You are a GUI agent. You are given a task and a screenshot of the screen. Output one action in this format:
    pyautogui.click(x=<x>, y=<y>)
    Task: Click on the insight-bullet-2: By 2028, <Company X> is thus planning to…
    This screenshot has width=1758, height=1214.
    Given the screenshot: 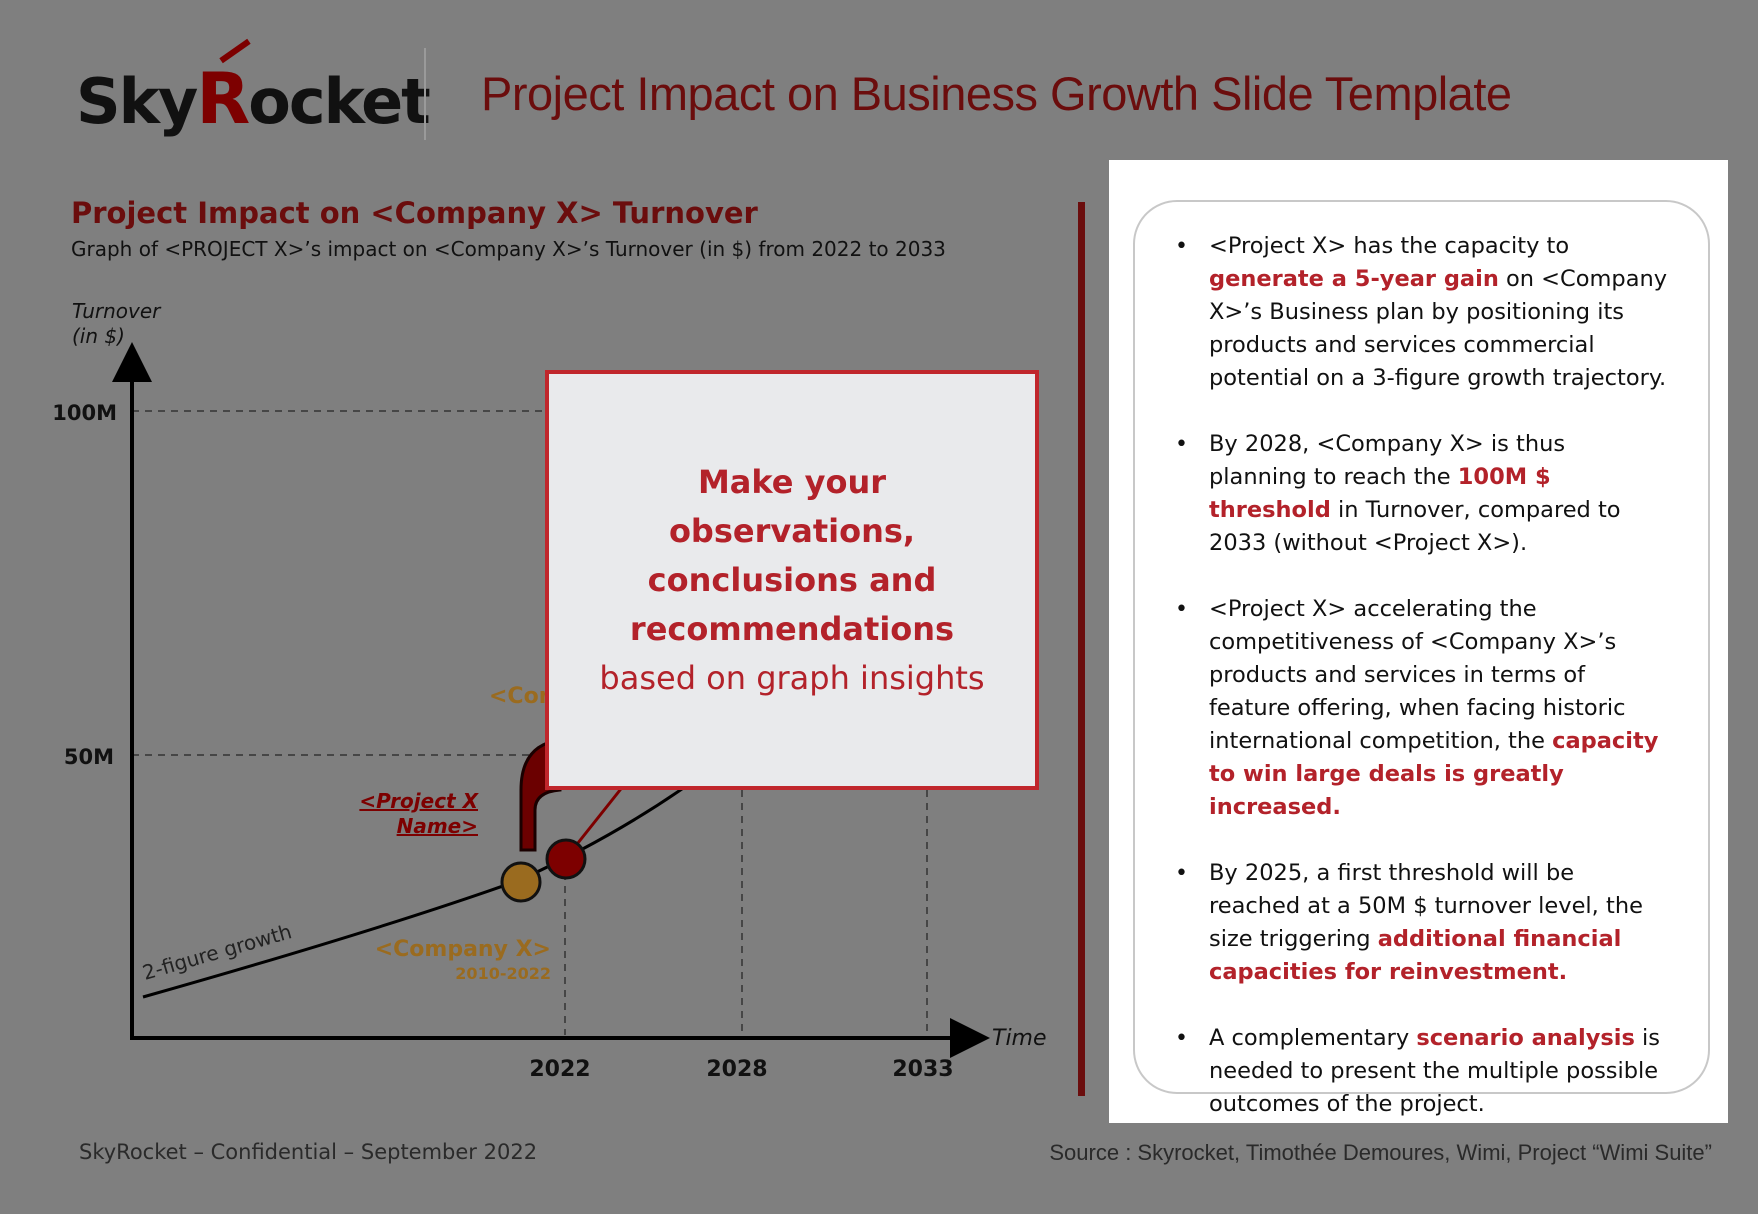 What is the action you would take?
    pyautogui.click(x=1421, y=494)
    